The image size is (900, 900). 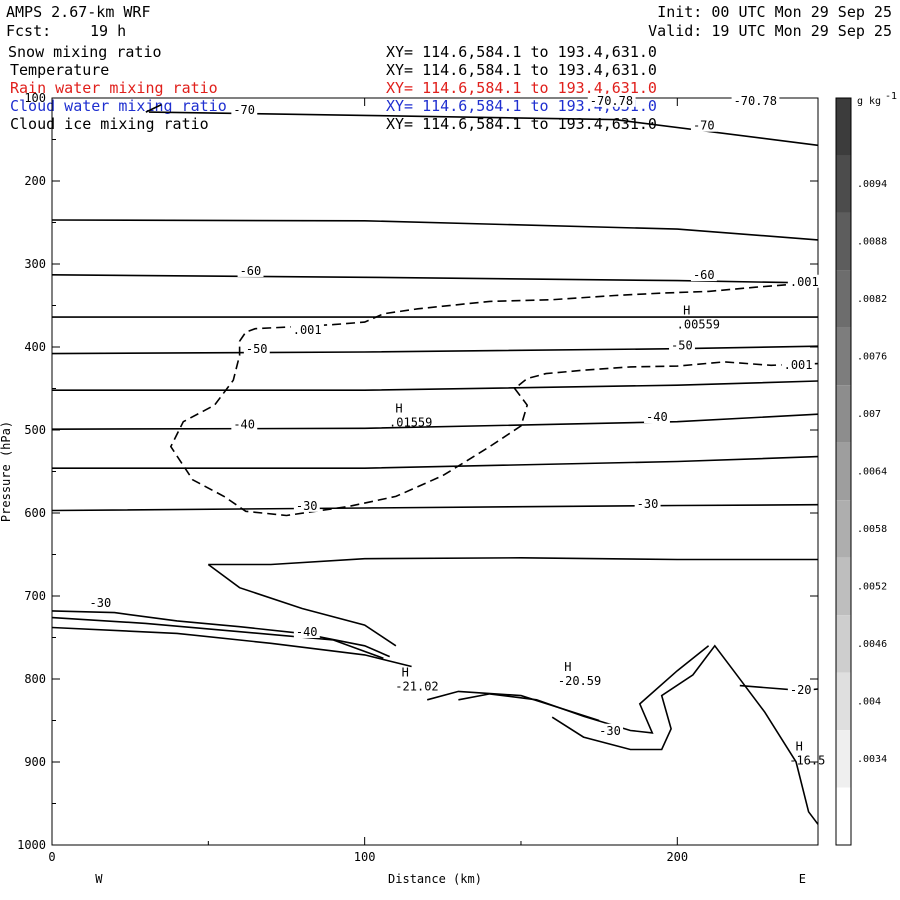 I want to click on colorbar-tick-label: .0064, so click(x=872, y=472).